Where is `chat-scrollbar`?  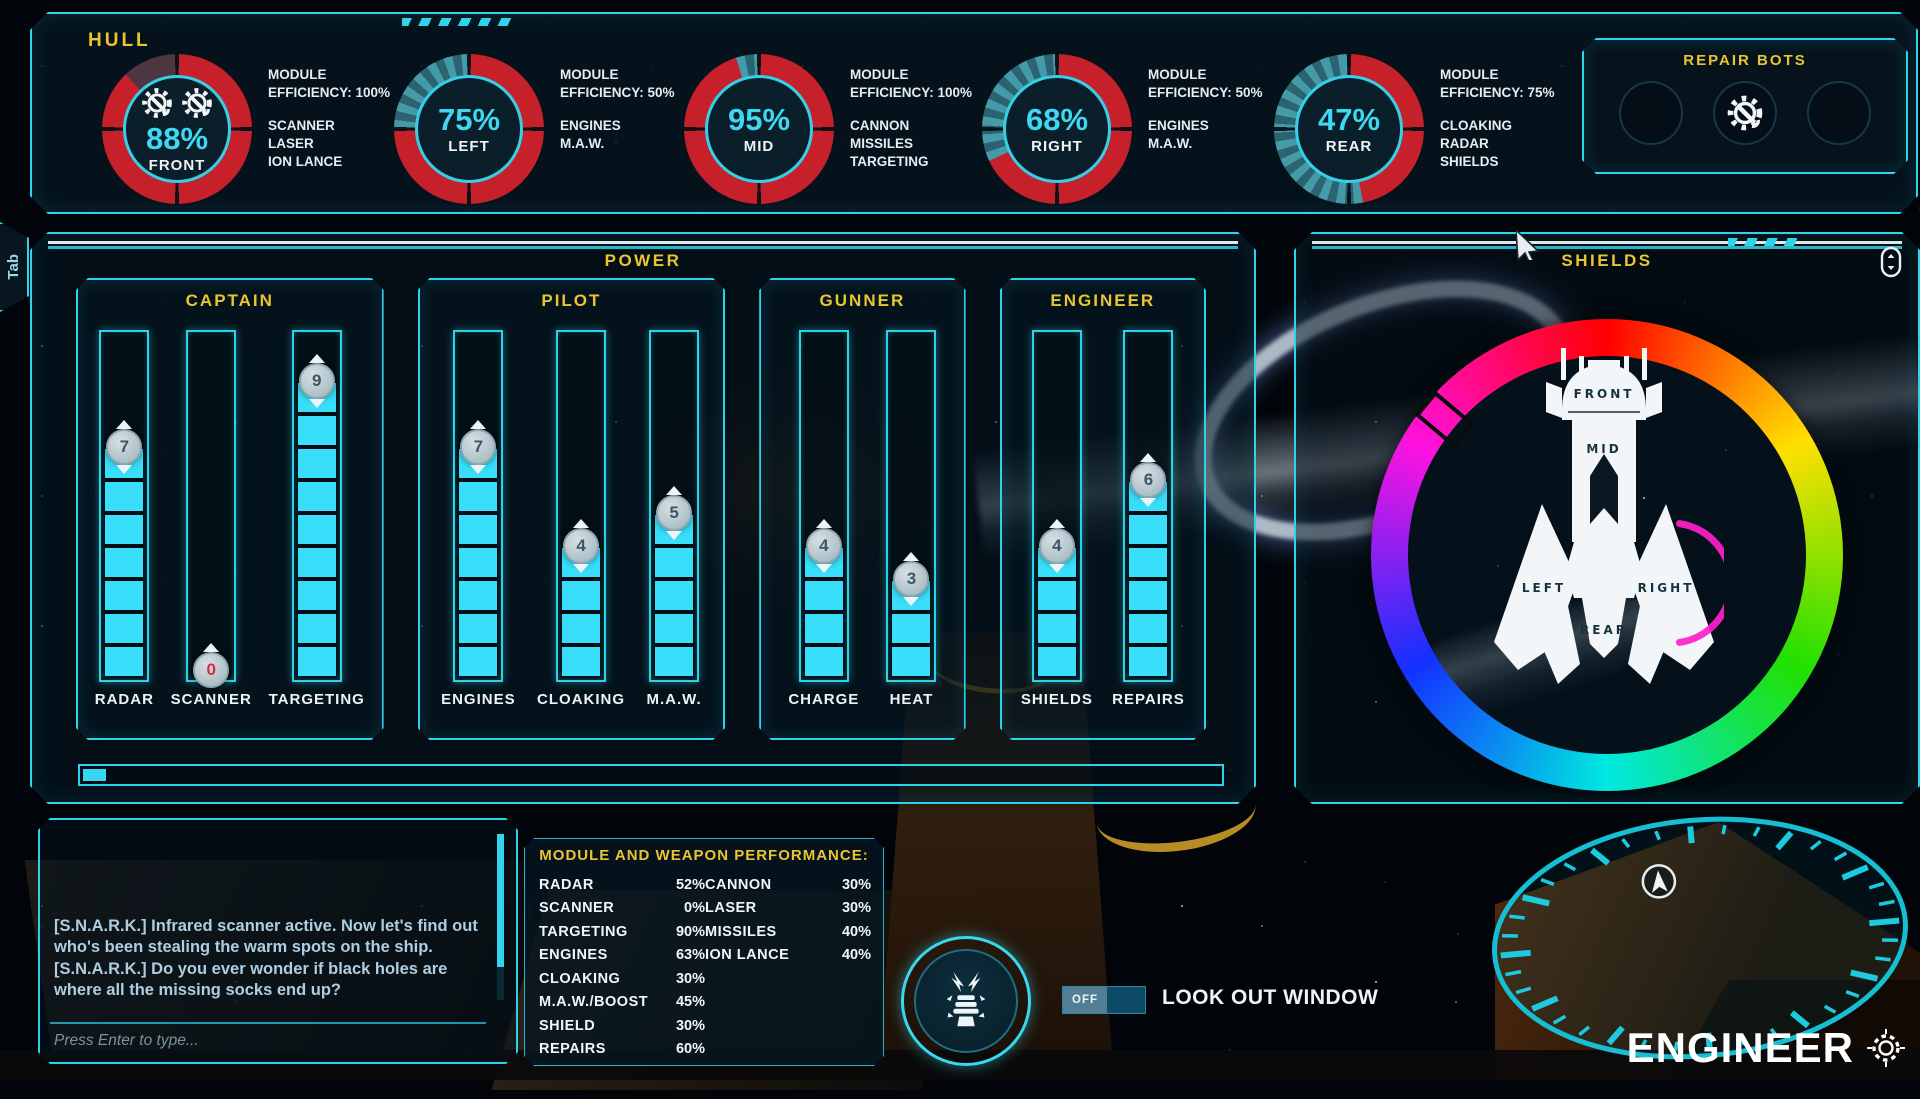
chat-scrollbar is located at coordinates (500, 917).